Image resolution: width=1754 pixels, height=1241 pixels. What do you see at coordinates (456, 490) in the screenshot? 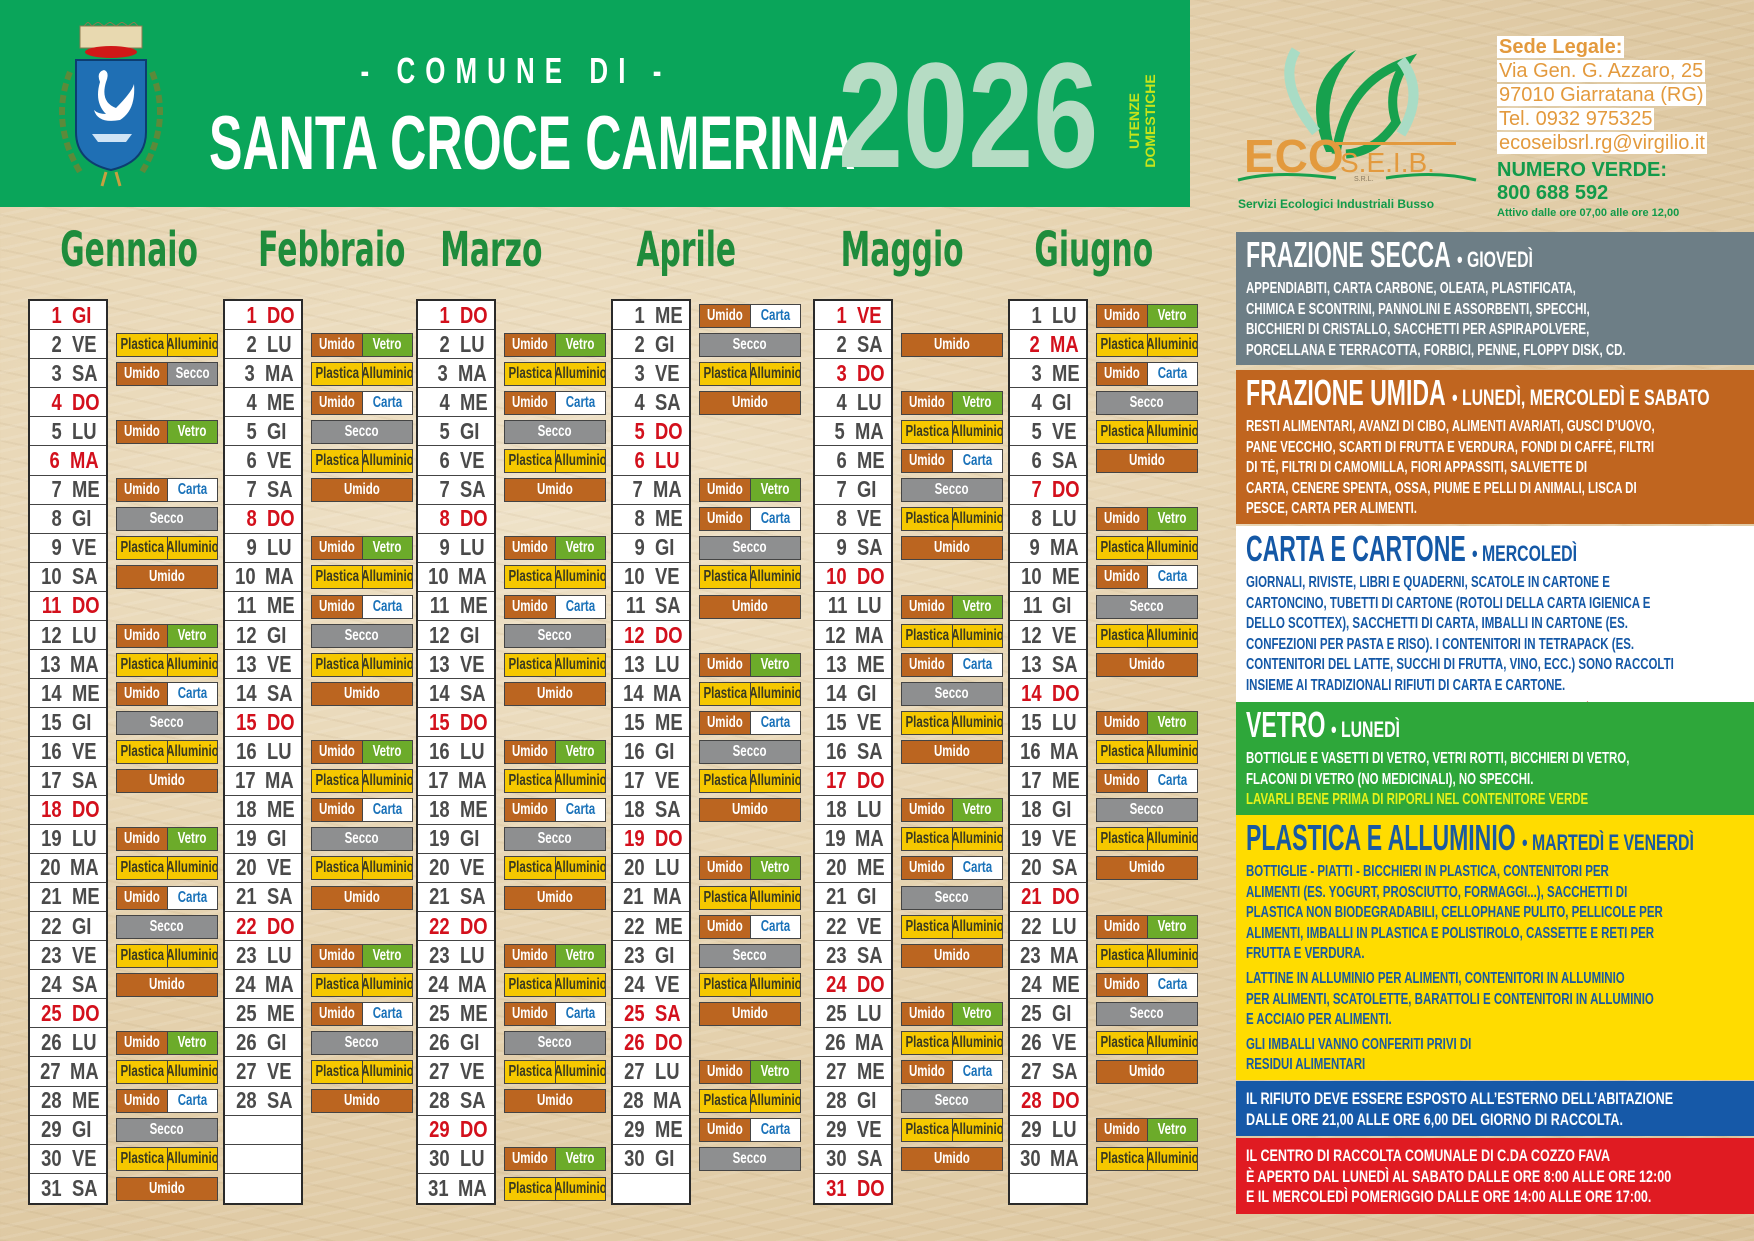
I see `day-cell: 7 SA` at bounding box center [456, 490].